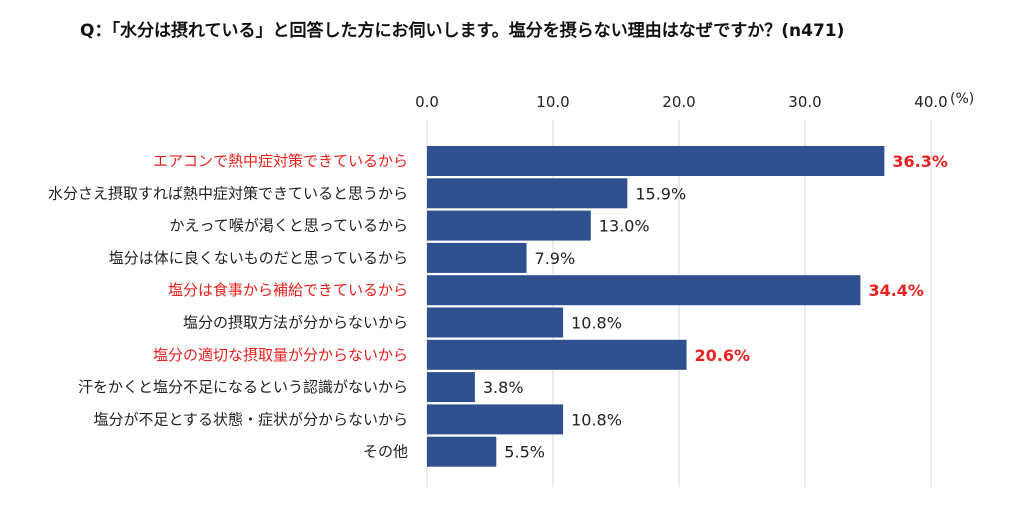 The width and height of the screenshot is (1011, 516). What do you see at coordinates (243, 387) in the screenshot?
I see `category-label: 汗をかくと塩分不足になるという認識がないから` at bounding box center [243, 387].